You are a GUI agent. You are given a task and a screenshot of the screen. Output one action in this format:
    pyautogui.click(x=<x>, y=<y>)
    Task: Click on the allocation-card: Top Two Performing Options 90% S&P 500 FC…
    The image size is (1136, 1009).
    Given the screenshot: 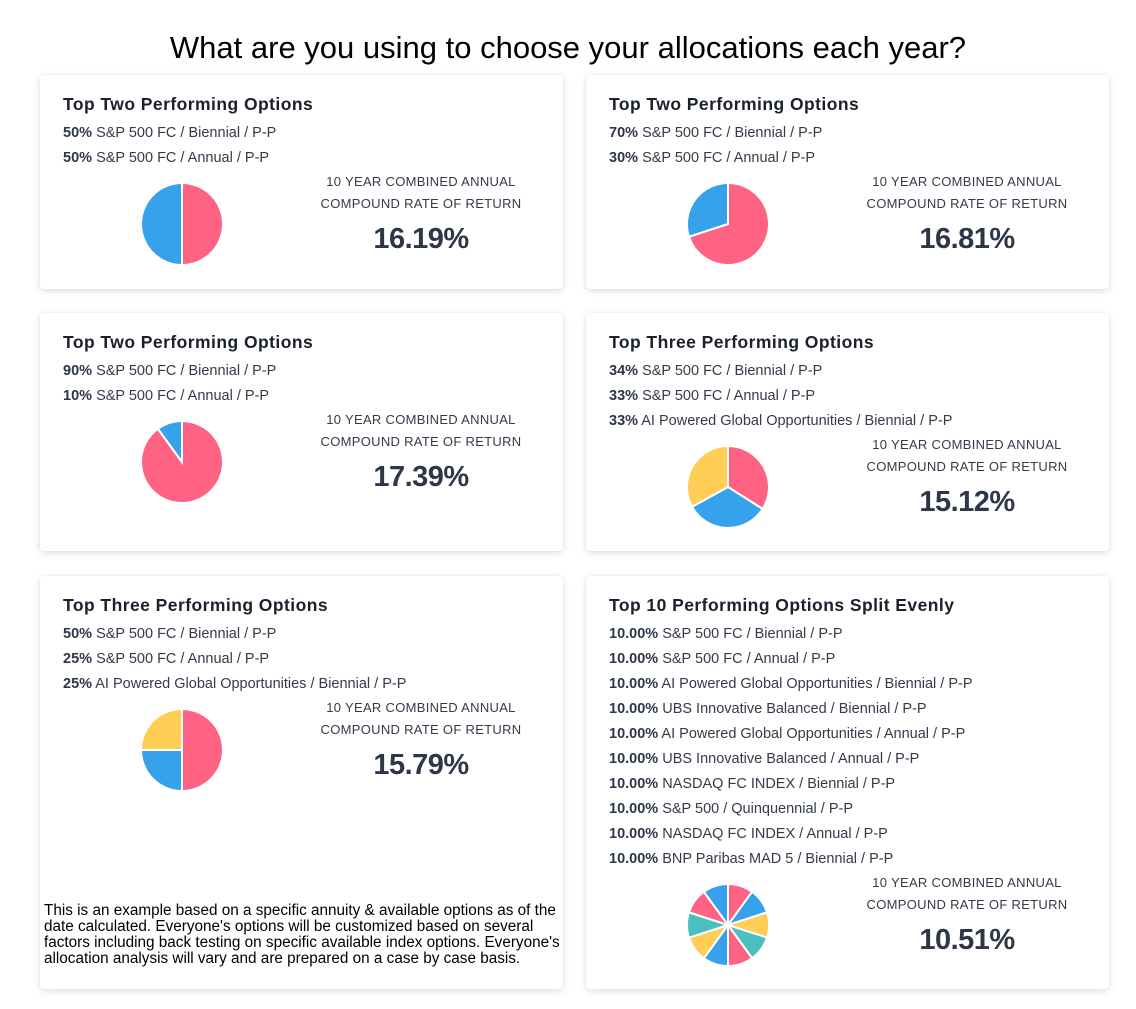 What is the action you would take?
    pyautogui.click(x=301, y=432)
    